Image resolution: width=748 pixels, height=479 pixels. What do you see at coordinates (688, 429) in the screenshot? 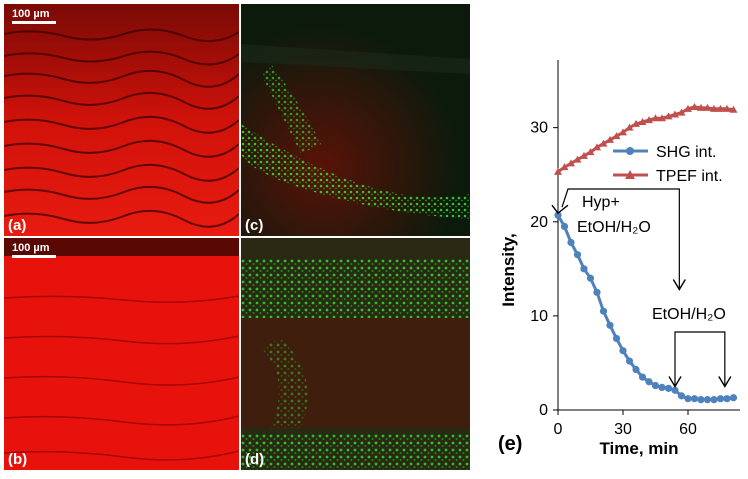
I see `x-tick-label: 60` at bounding box center [688, 429].